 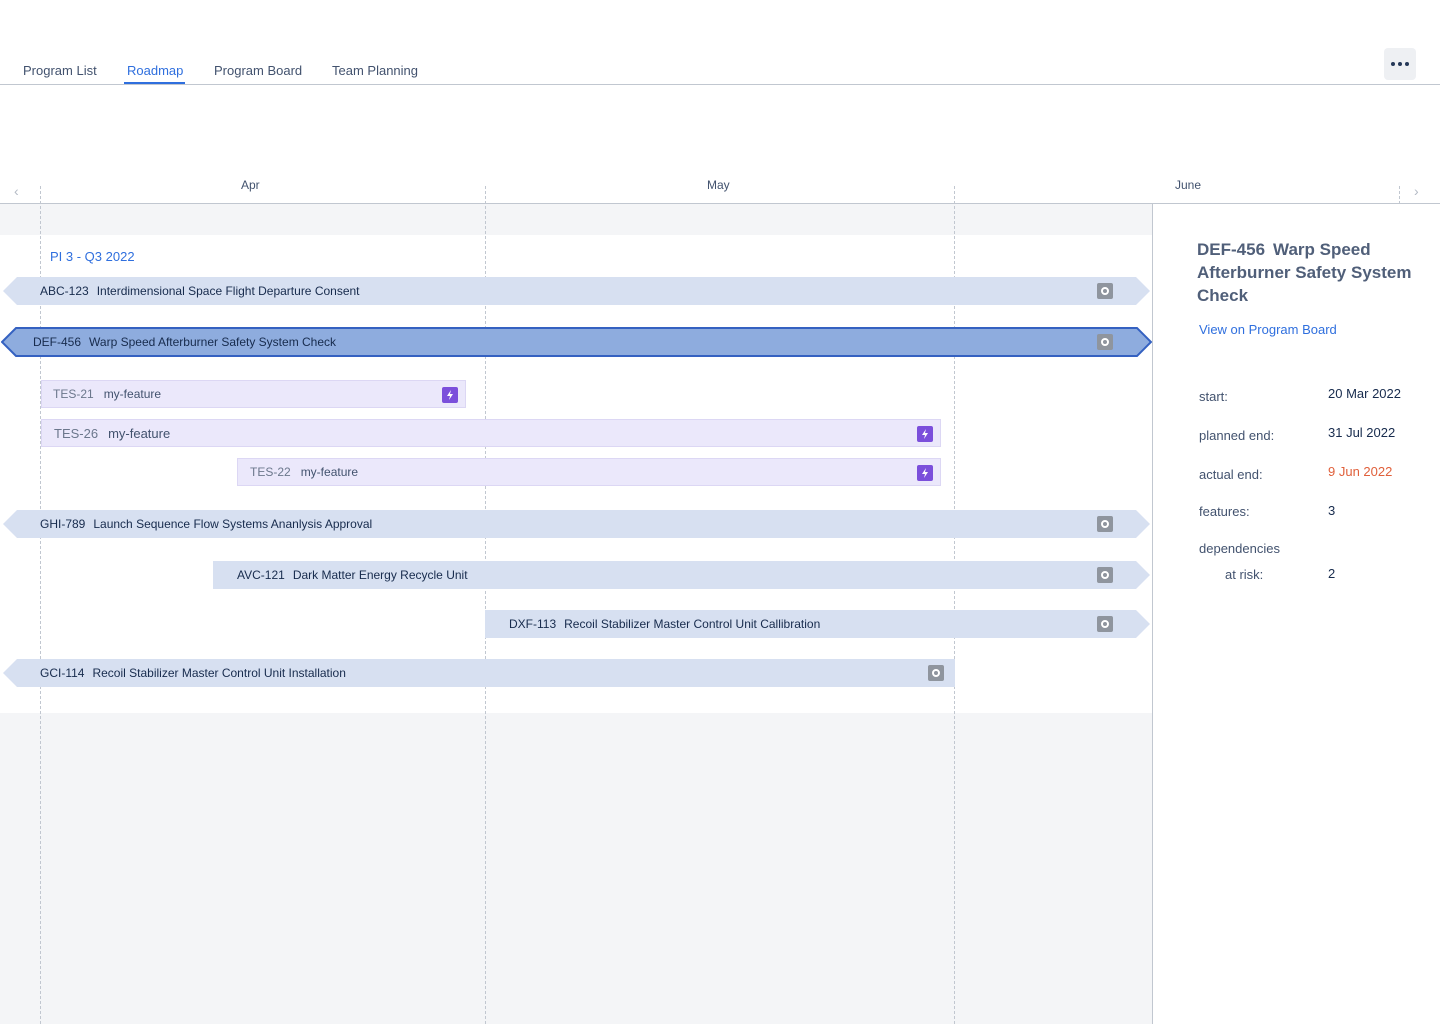 What do you see at coordinates (681, 575) in the screenshot?
I see `epic-bar: AVC-121 Dark Matter Energy Recycle Unit` at bounding box center [681, 575].